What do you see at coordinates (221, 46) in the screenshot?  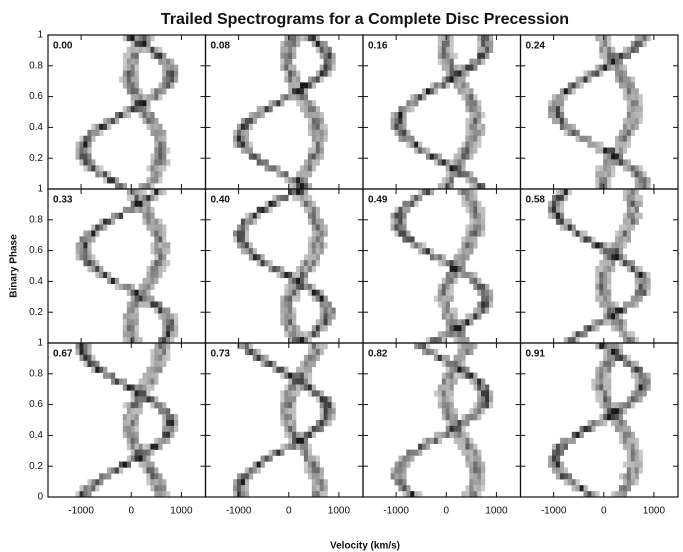 I see `panel-label: 0.08` at bounding box center [221, 46].